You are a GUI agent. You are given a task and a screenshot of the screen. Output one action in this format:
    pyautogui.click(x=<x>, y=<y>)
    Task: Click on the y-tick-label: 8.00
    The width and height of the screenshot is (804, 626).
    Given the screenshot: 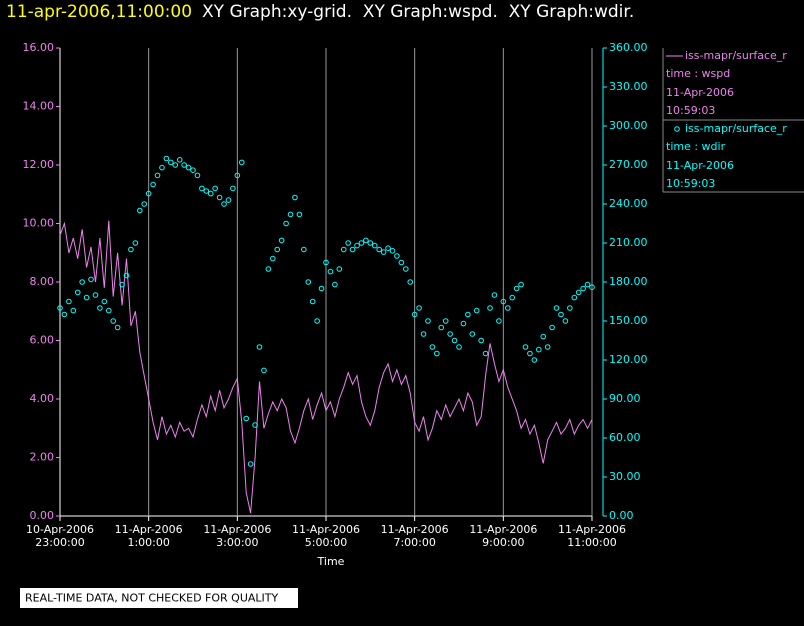 What is the action you would take?
    pyautogui.click(x=42, y=281)
    